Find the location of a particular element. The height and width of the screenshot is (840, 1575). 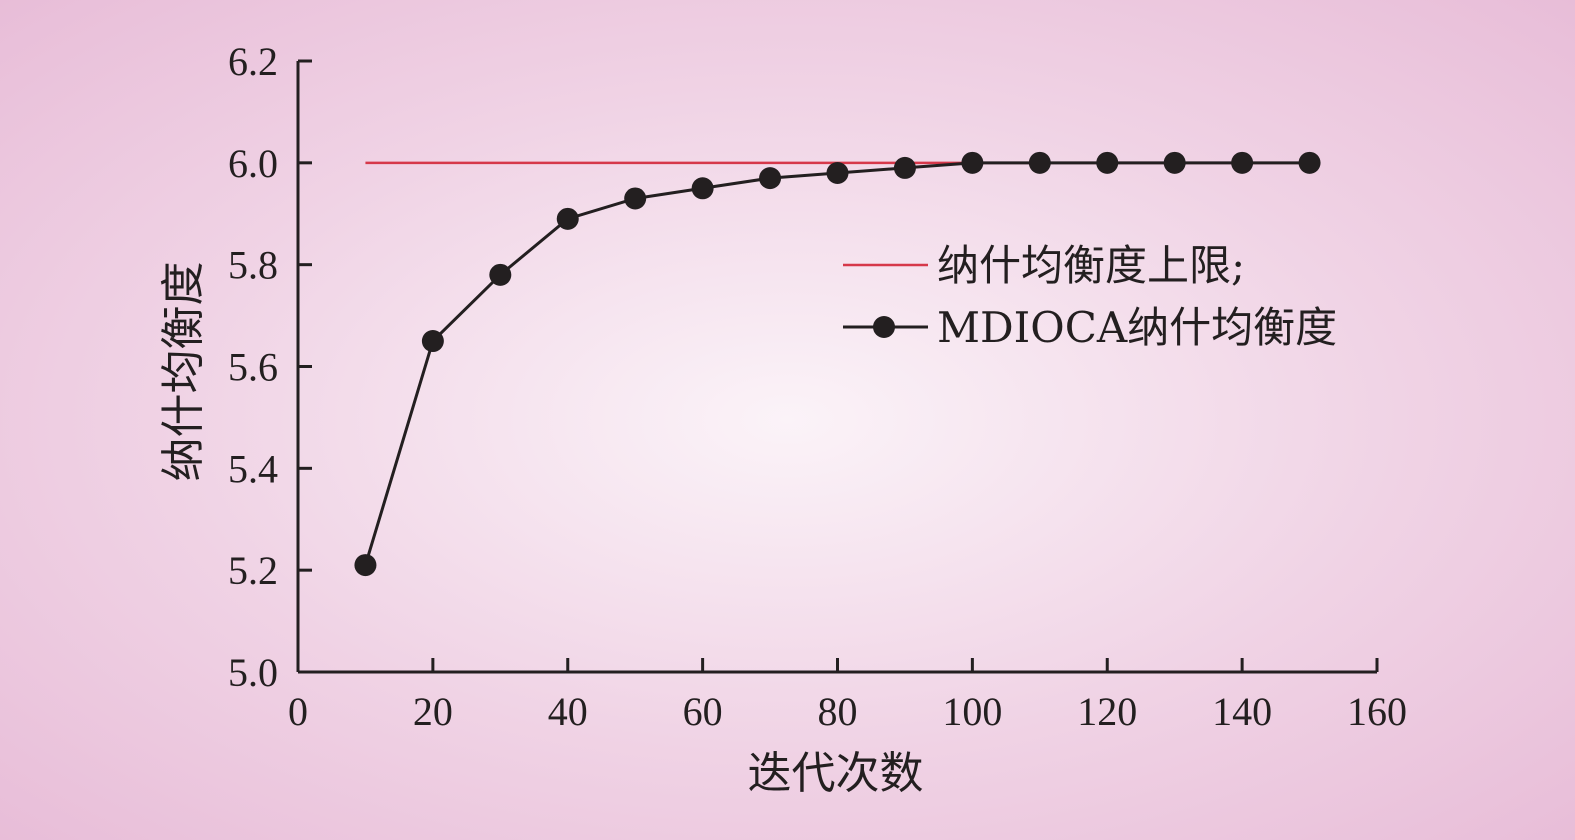

y-tick-label: 5.2 is located at coordinates (253, 570).